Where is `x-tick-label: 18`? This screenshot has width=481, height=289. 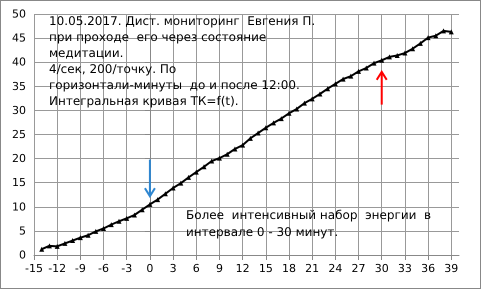
x-tick-label: 18 is located at coordinates (289, 268).